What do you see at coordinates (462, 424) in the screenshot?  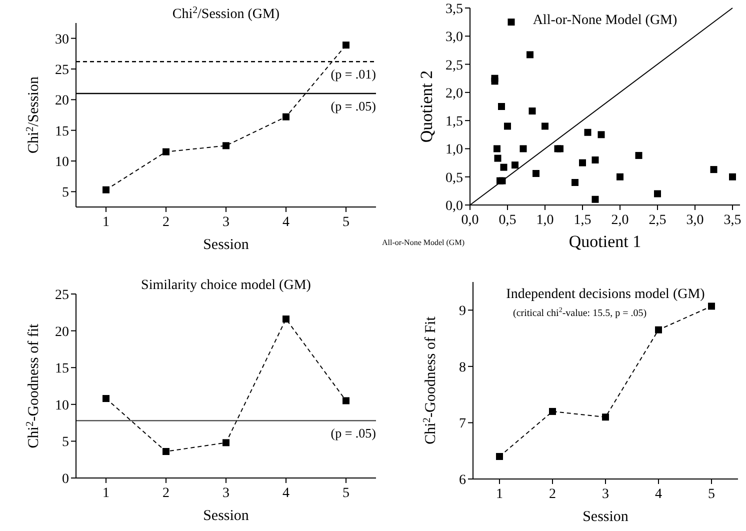 I see `y-tick-label: 7` at bounding box center [462, 424].